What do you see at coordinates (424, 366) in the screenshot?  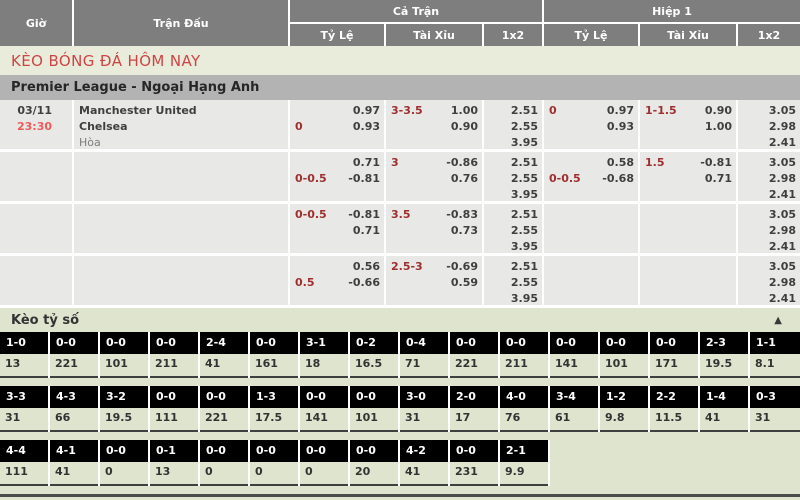 I see `score-odds: 71` at bounding box center [424, 366].